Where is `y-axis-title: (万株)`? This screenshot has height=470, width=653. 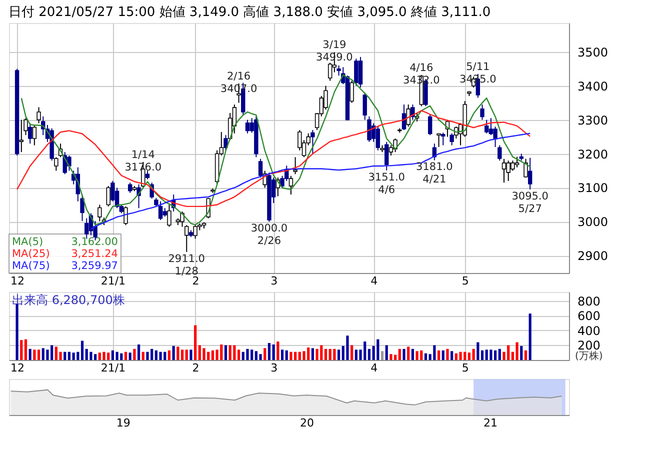
y-axis-title: (万株) is located at coordinates (589, 356).